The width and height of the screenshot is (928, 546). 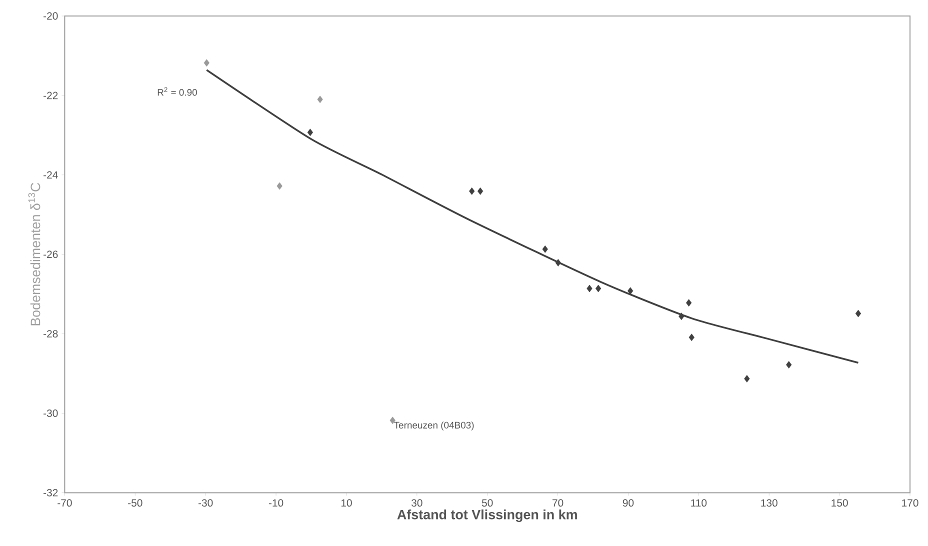 What do you see at coordinates (346, 503) in the screenshot?
I see `x-tick-label: 10` at bounding box center [346, 503].